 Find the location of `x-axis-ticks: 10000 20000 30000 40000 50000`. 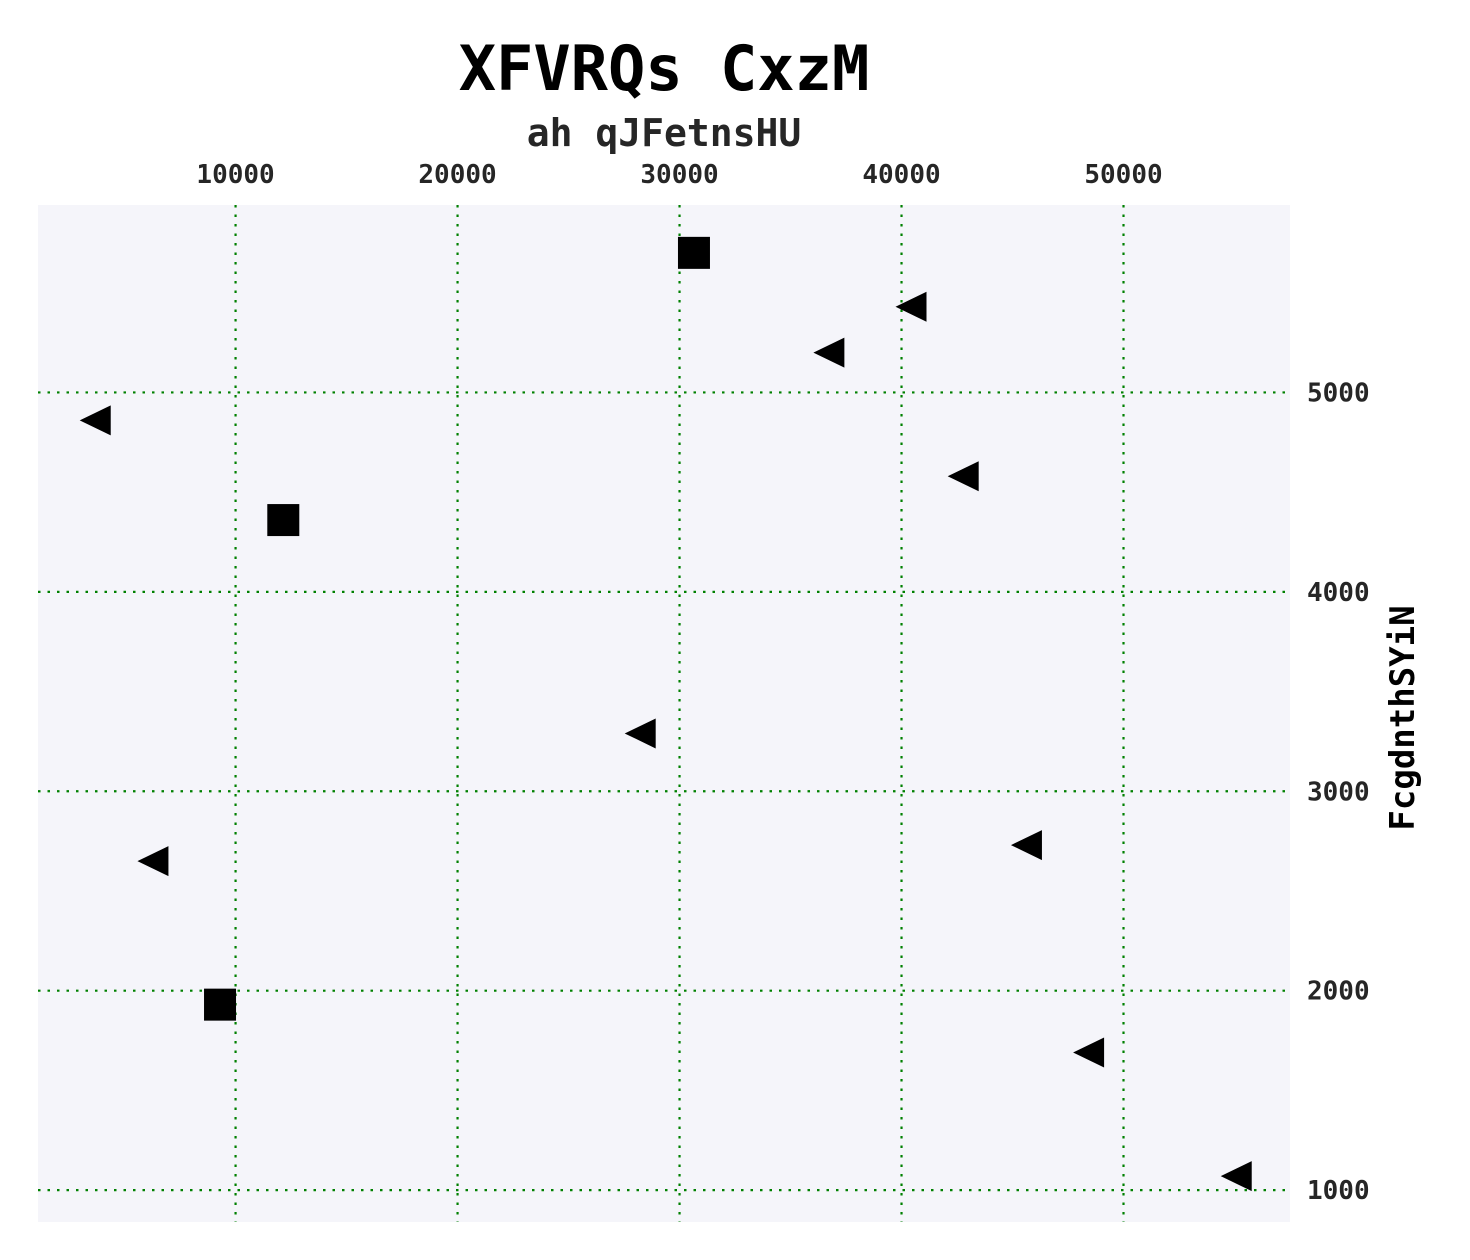

x-axis-ticks: 10000 20000 30000 40000 50000 is located at coordinates (679, 175).